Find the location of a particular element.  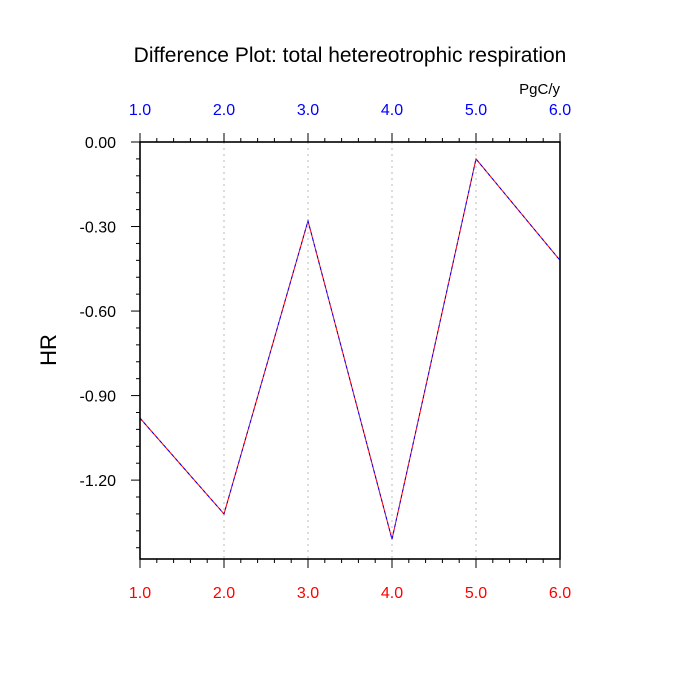

units-label: PgC/y is located at coordinates (539, 89).